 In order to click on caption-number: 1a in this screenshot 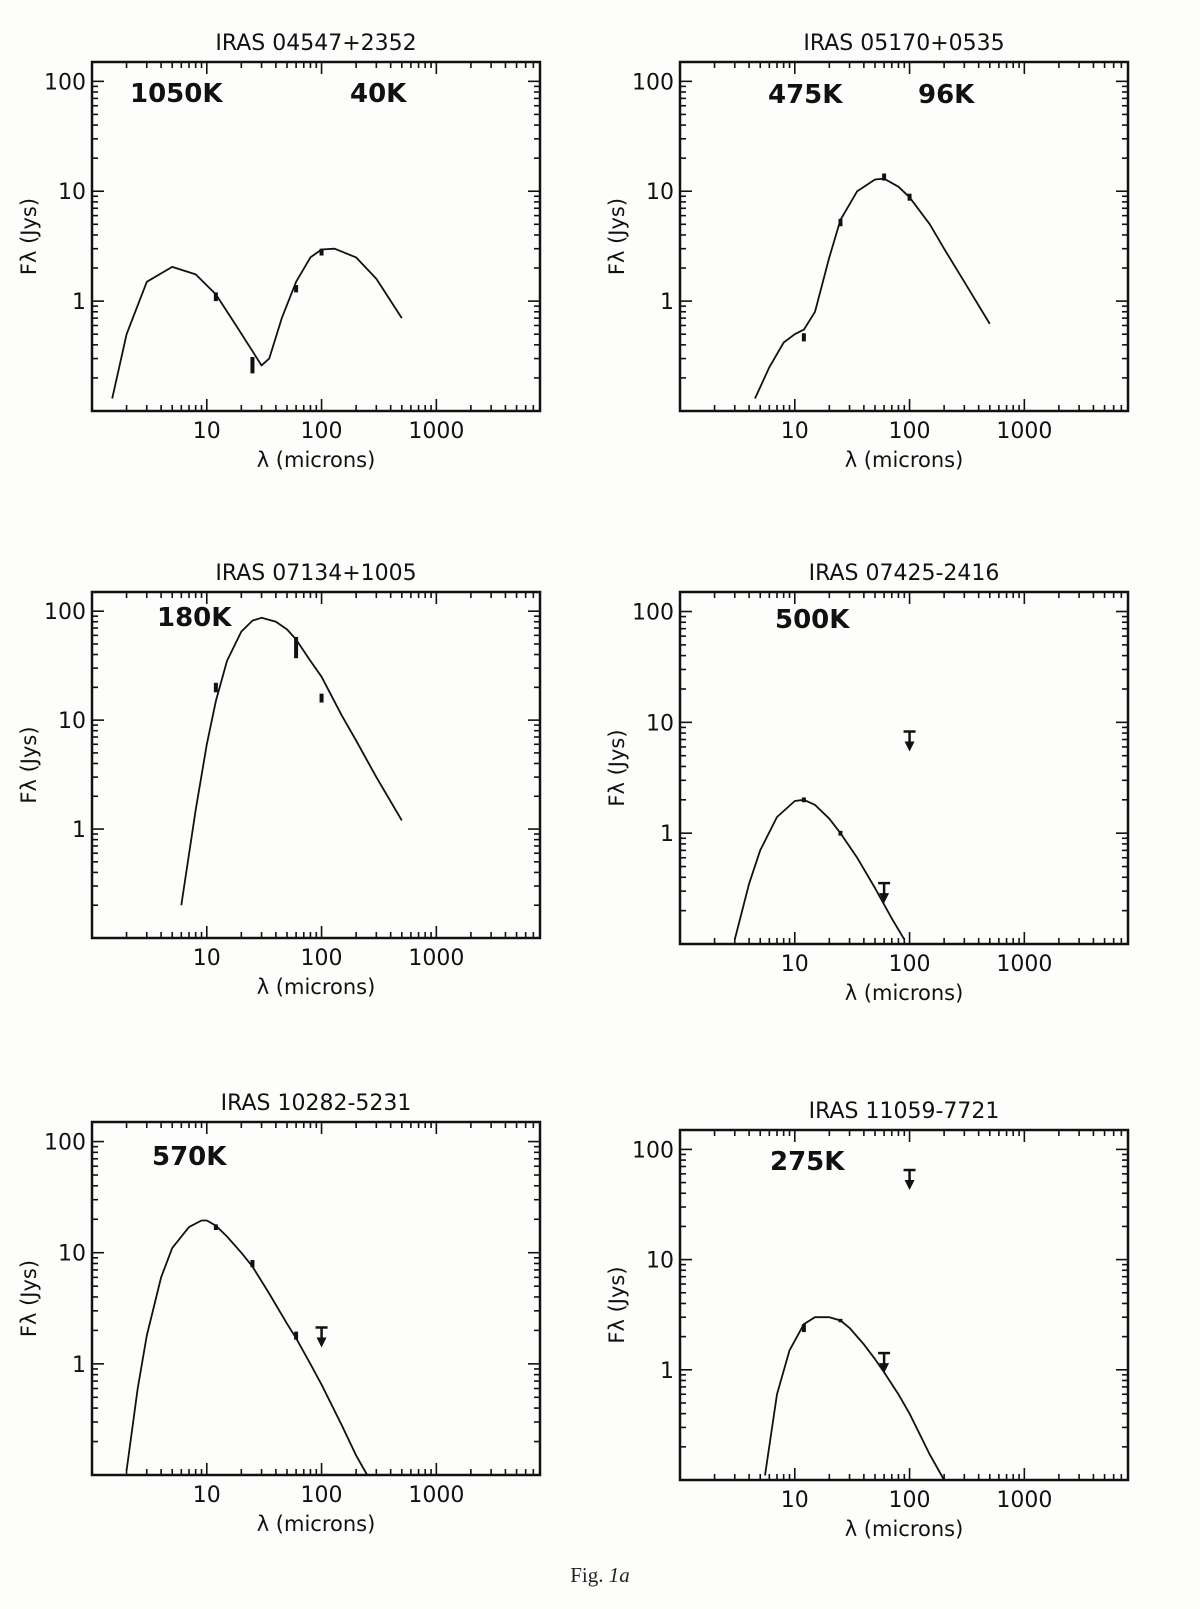, I will do `click(619, 1575)`.